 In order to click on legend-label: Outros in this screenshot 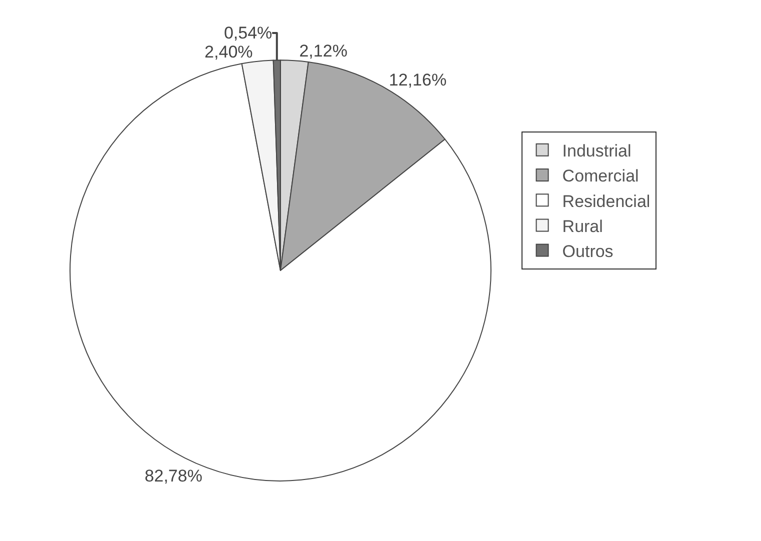, I will do `click(588, 251)`.